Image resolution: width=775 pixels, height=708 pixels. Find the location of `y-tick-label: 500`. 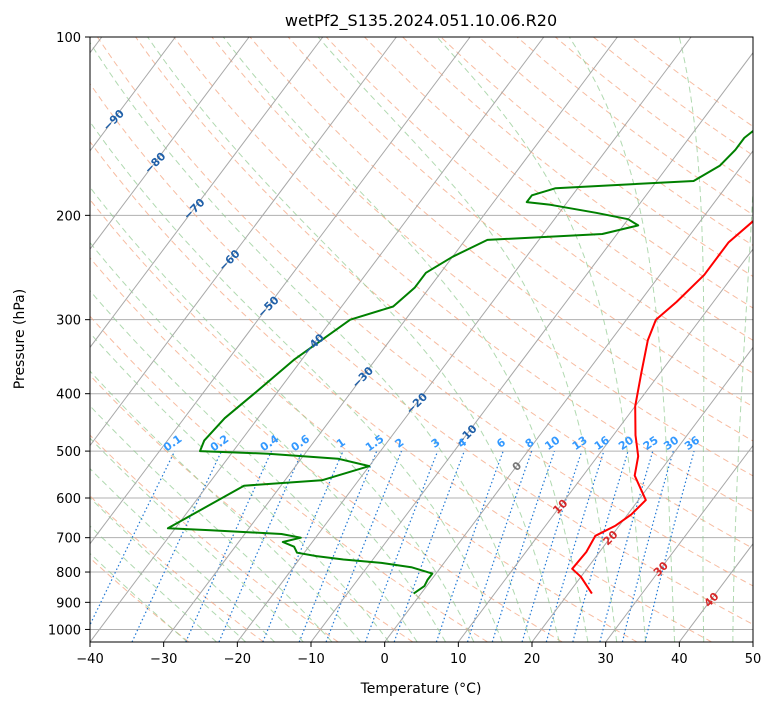

y-tick-label: 500 is located at coordinates (68, 452).